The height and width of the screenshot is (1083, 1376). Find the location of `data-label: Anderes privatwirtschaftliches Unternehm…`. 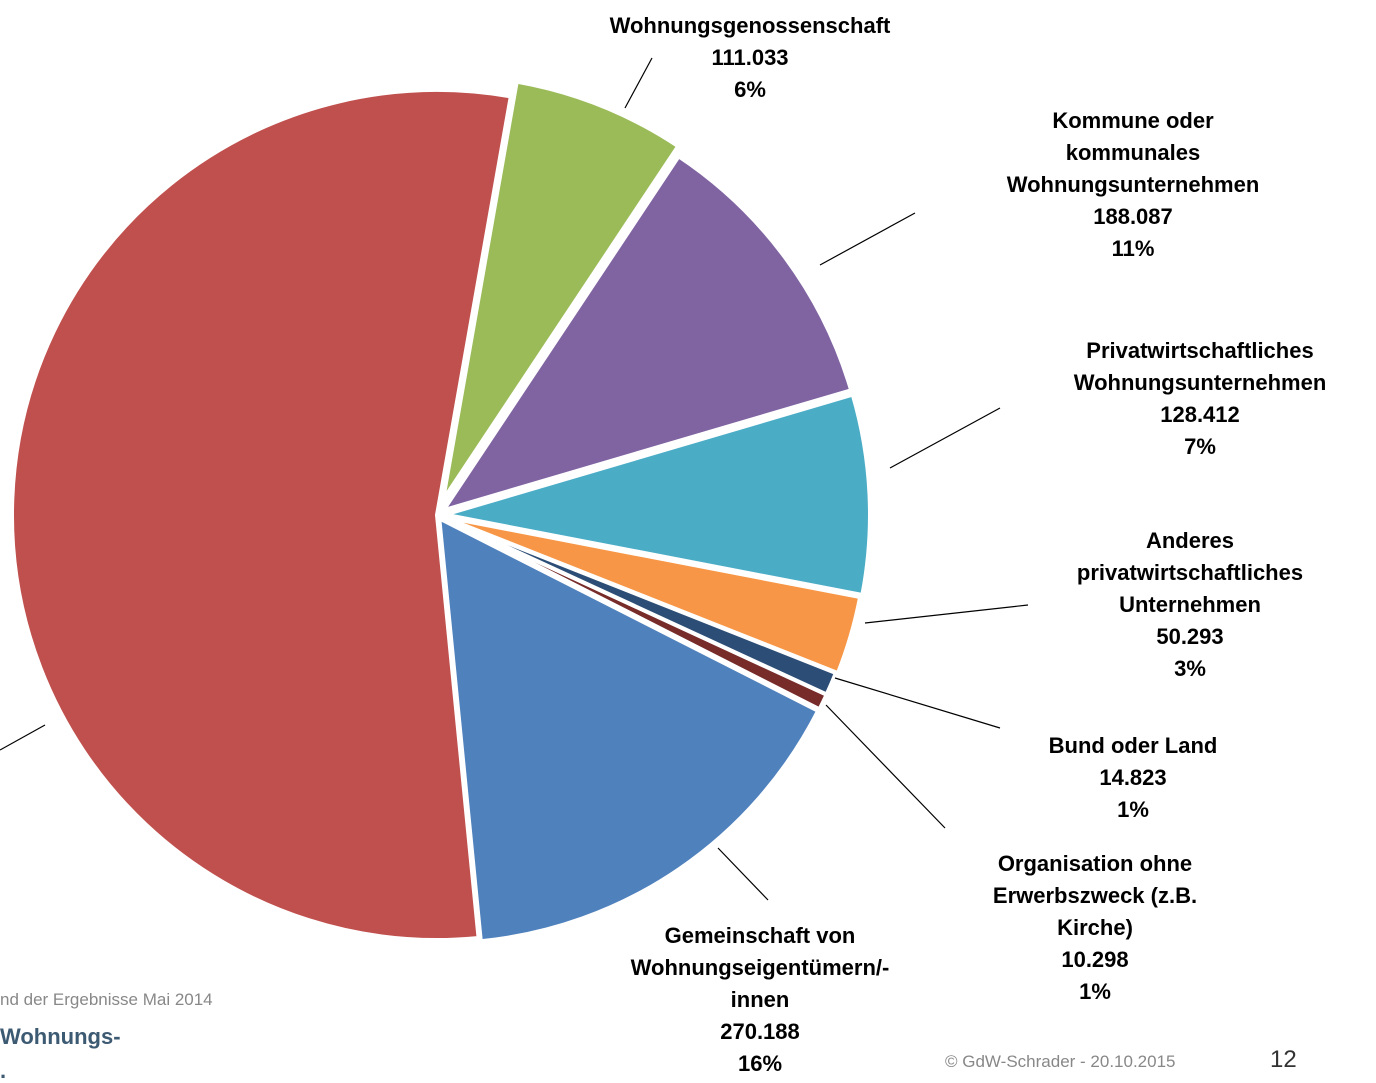

data-label: Anderes privatwirtschaftliches Unternehm… is located at coordinates (1178, 605).